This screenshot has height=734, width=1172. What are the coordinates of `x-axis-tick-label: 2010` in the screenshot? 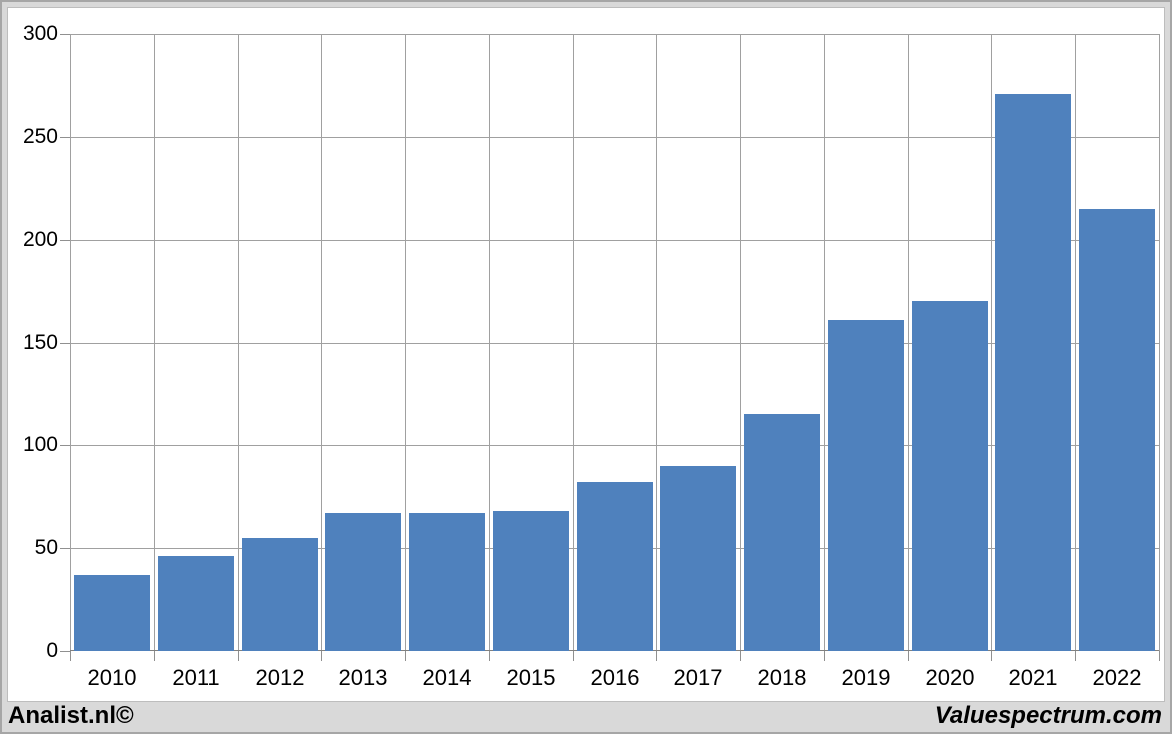 It's located at (112, 677).